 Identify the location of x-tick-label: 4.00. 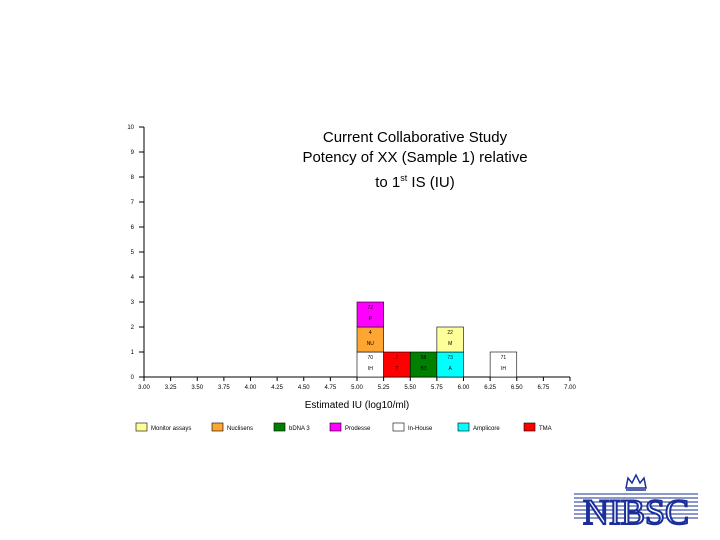
(251, 388).